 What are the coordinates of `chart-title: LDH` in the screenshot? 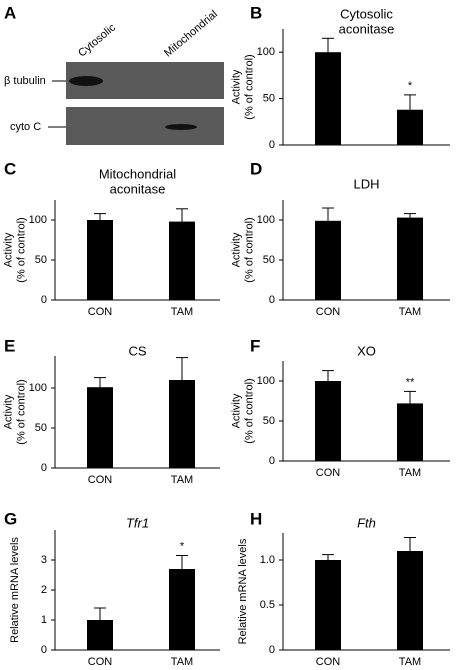 It's located at (366, 183).